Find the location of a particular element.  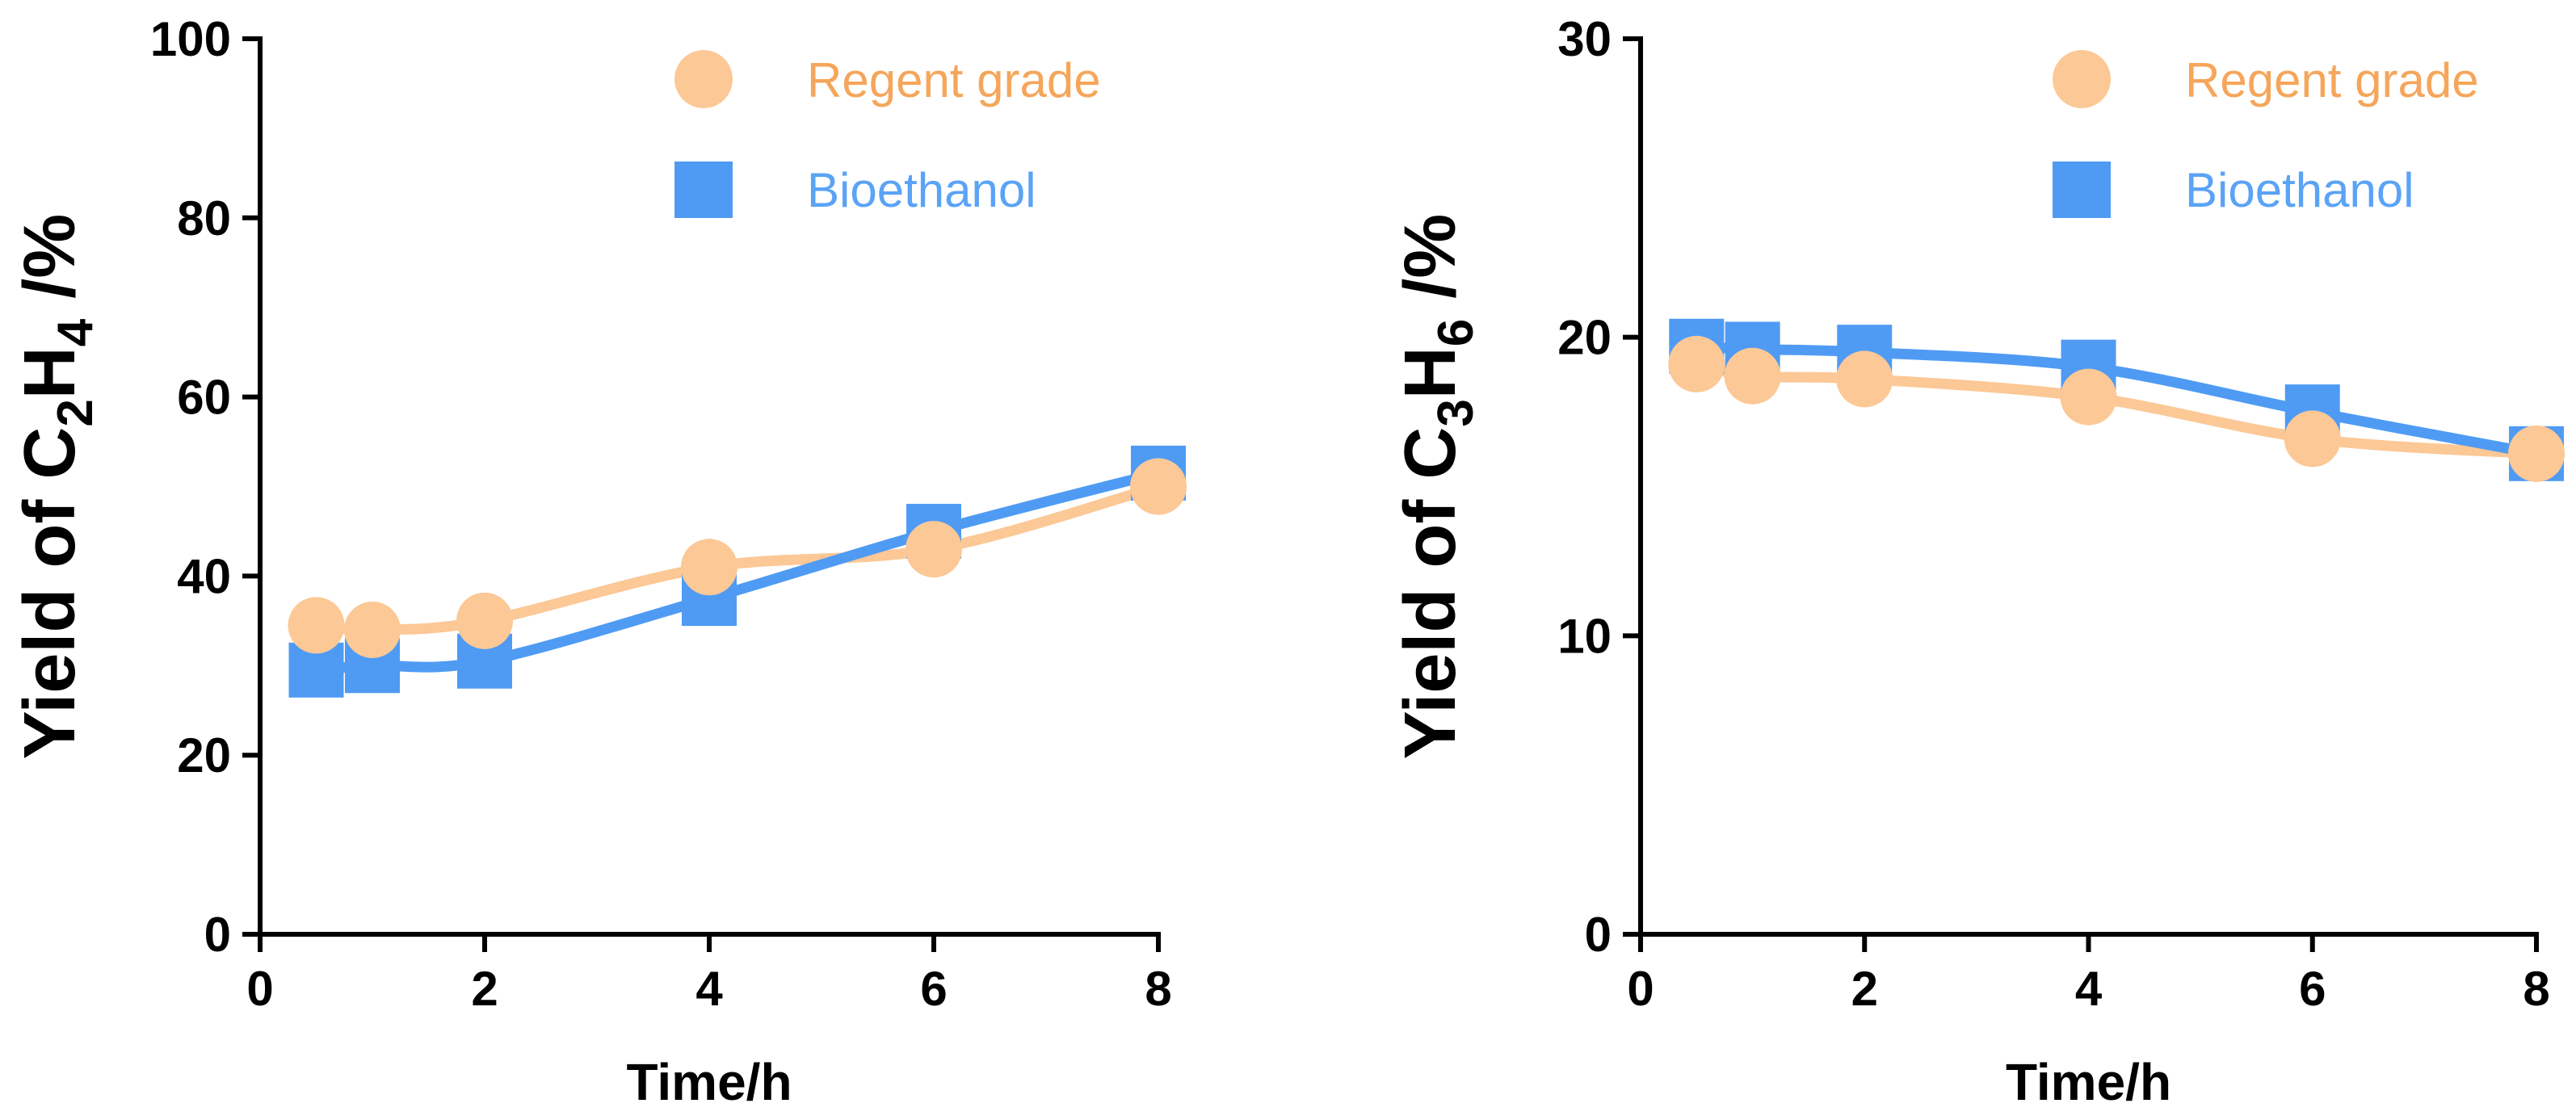

y-axis-title: Yield of C2H4 /% is located at coordinates (56, 487).